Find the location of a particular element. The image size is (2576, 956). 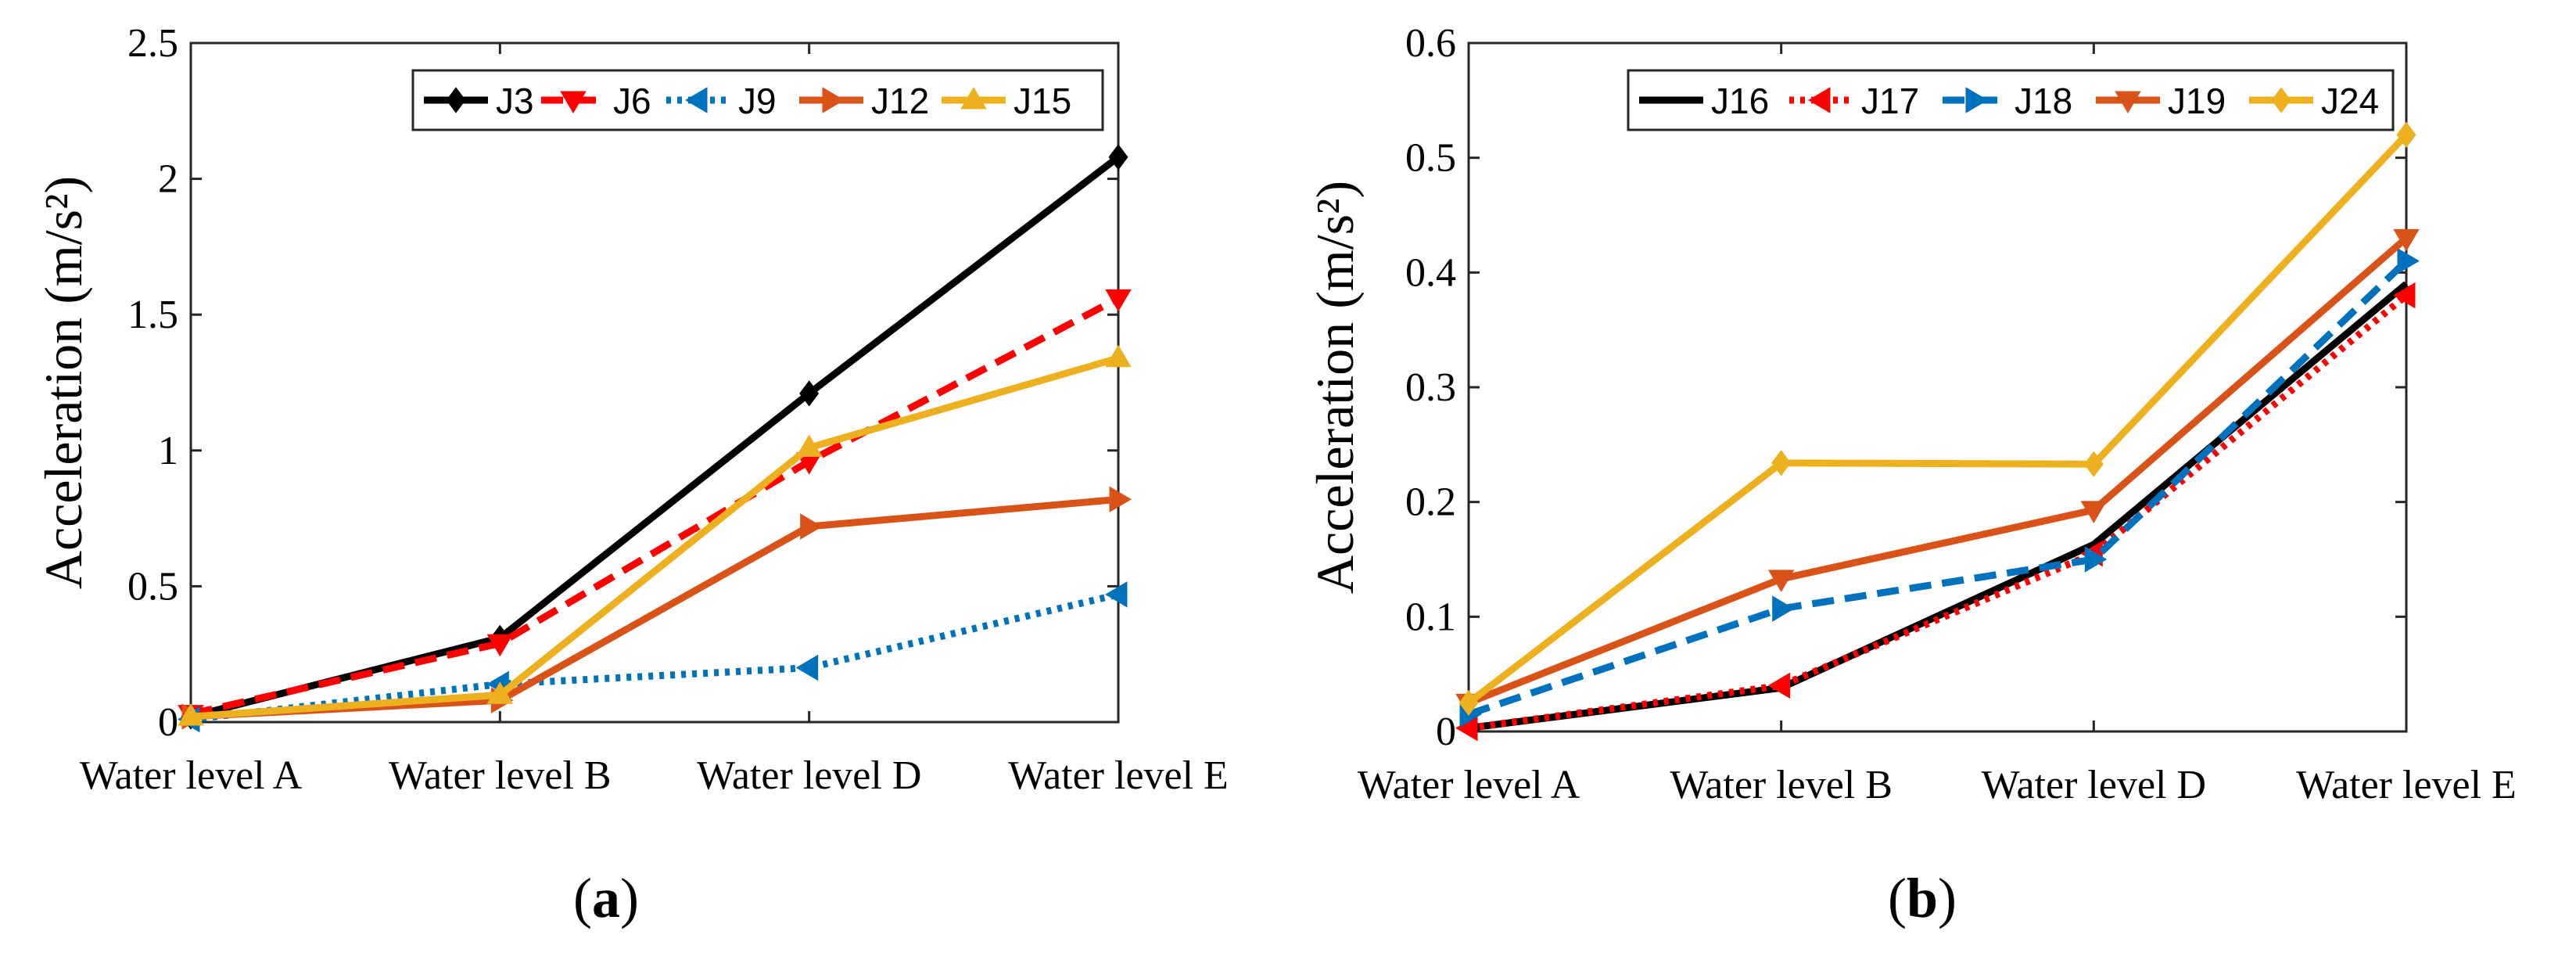

chart-b-legend-j18-marker is located at coordinates (1976, 100).